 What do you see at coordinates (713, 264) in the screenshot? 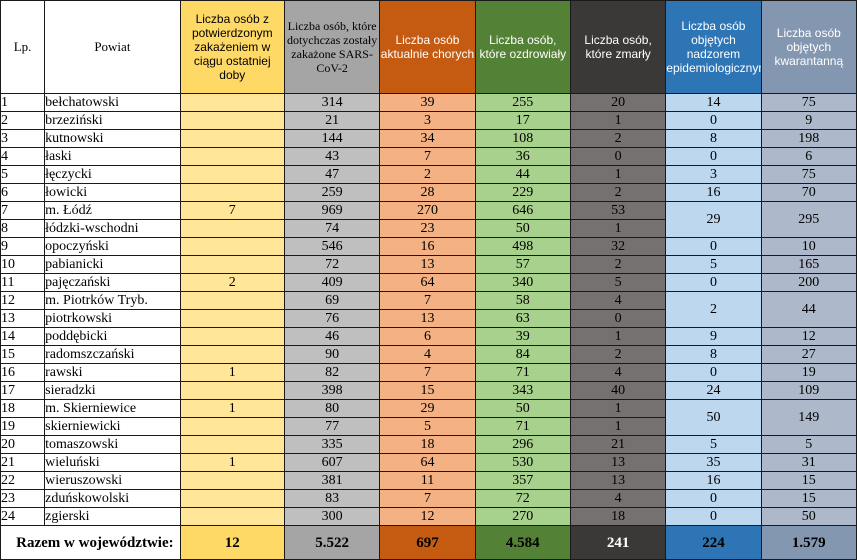
I see `row-supervision-cell: 5` at bounding box center [713, 264].